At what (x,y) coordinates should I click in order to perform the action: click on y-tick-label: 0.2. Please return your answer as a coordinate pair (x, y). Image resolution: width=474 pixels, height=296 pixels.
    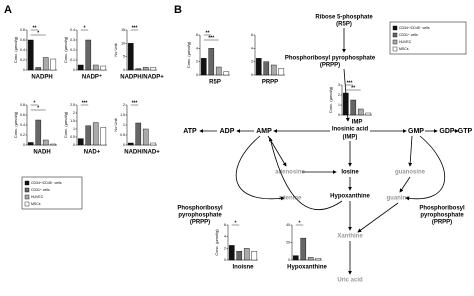
    Looking at the image, I should click on (22, 135).